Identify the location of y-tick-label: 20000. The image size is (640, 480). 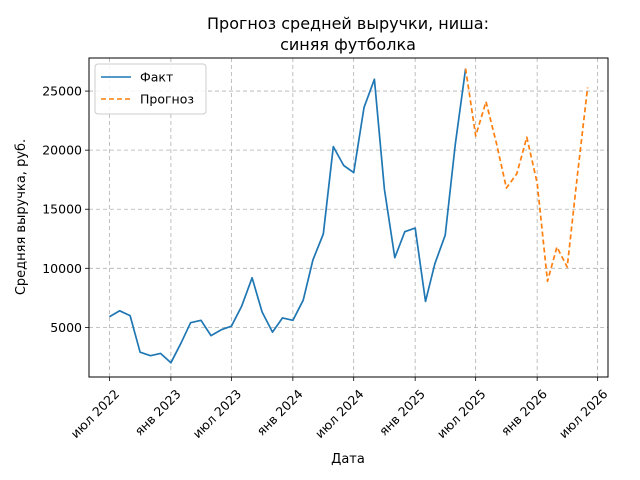
(62, 150).